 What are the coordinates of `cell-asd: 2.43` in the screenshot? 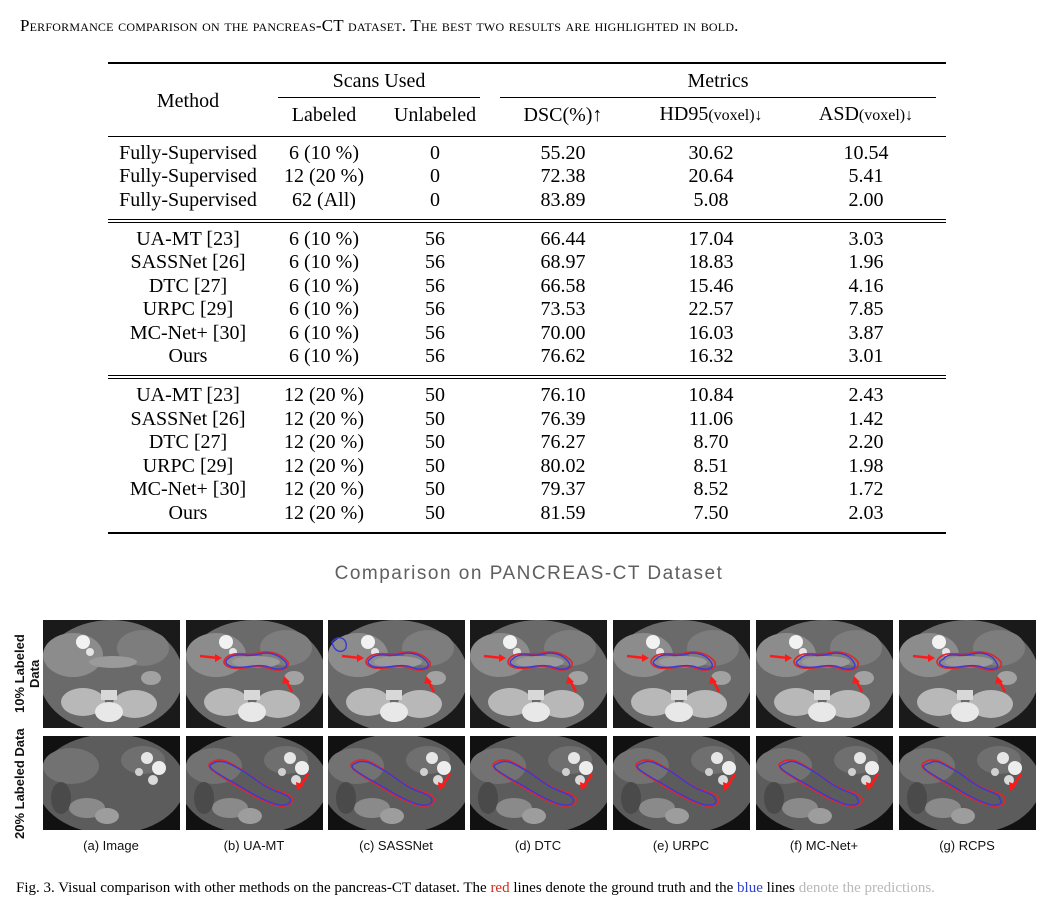 It's located at (866, 395).